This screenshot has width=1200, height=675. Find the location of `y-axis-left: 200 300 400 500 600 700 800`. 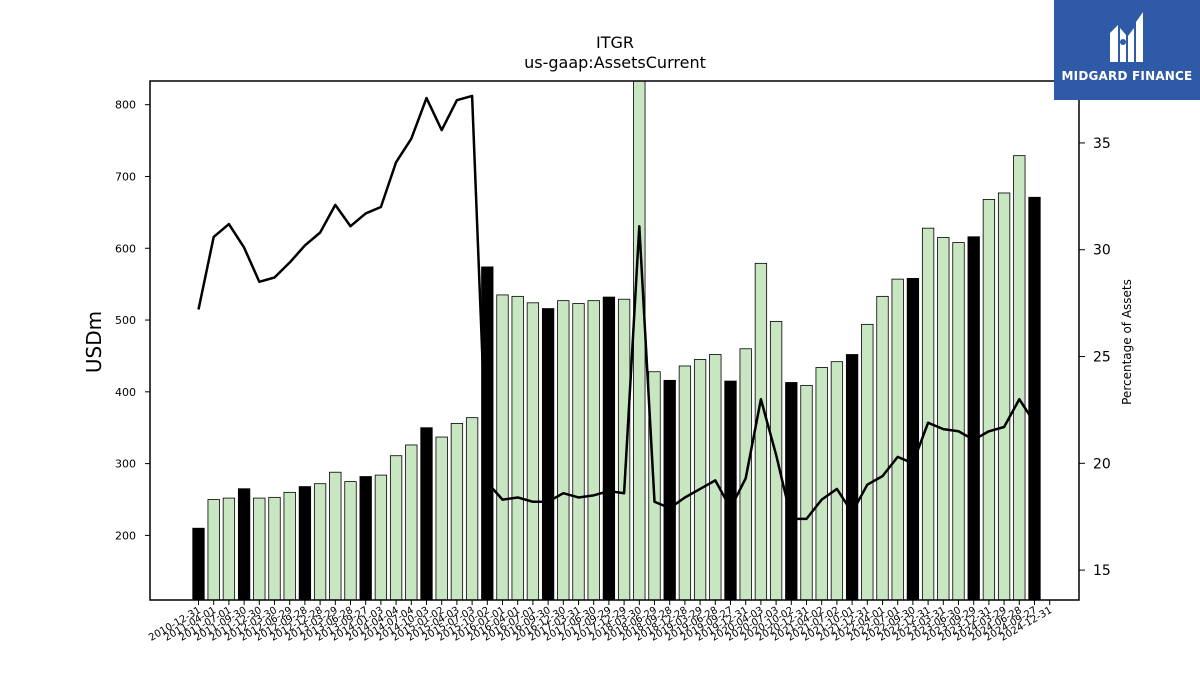

y-axis-left: 200 300 400 500 600 700 800 is located at coordinates (132, 320).